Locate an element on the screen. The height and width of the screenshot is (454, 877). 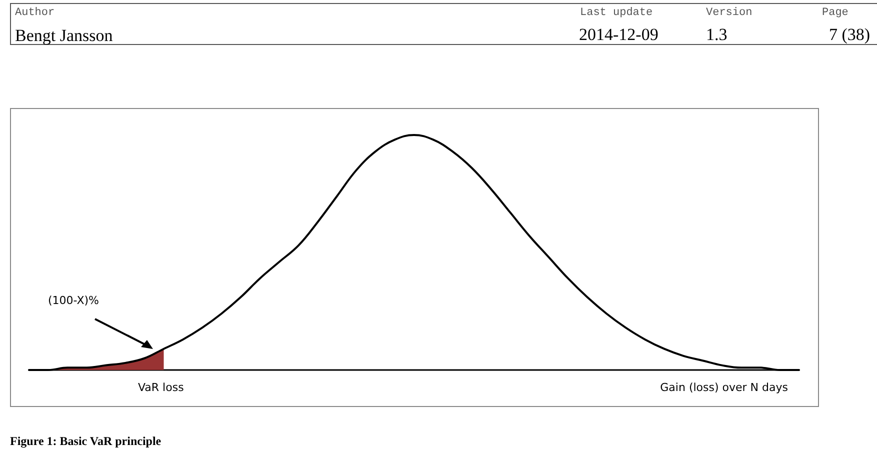
x-axis-title: Gain (loss) over N days is located at coordinates (724, 387).